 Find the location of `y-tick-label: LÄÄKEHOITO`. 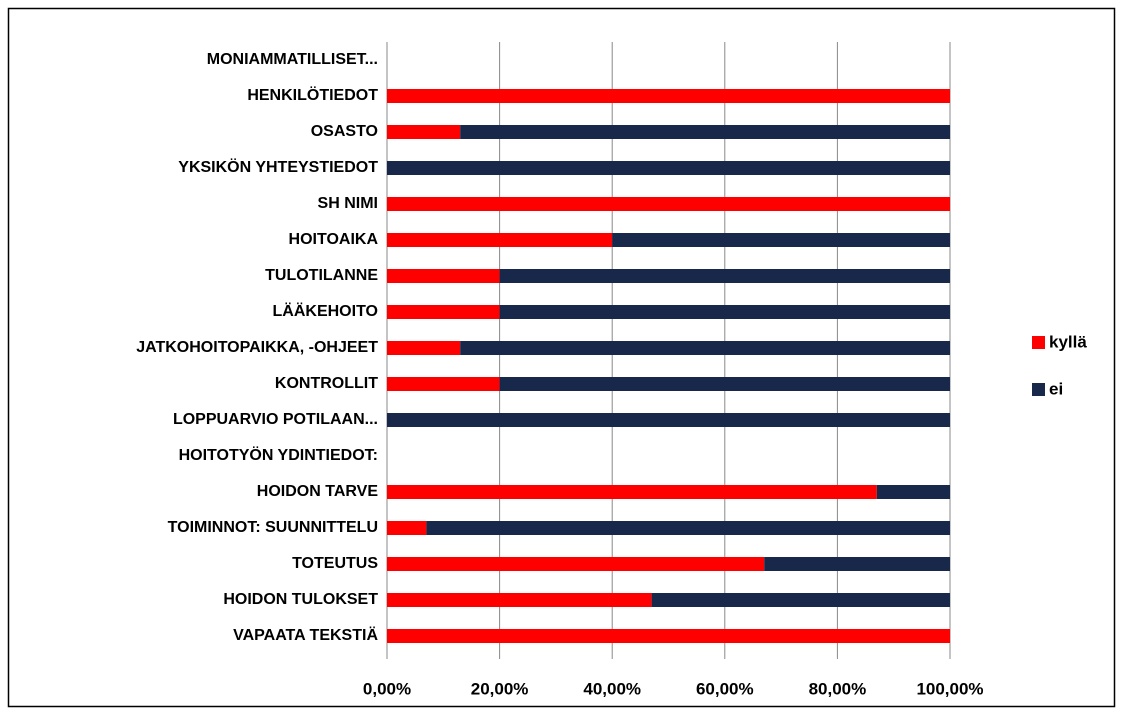

y-tick-label: LÄÄKEHOITO is located at coordinates (325, 311).